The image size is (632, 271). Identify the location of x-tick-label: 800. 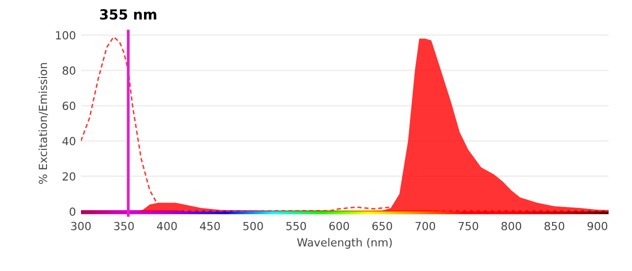
(511, 226).